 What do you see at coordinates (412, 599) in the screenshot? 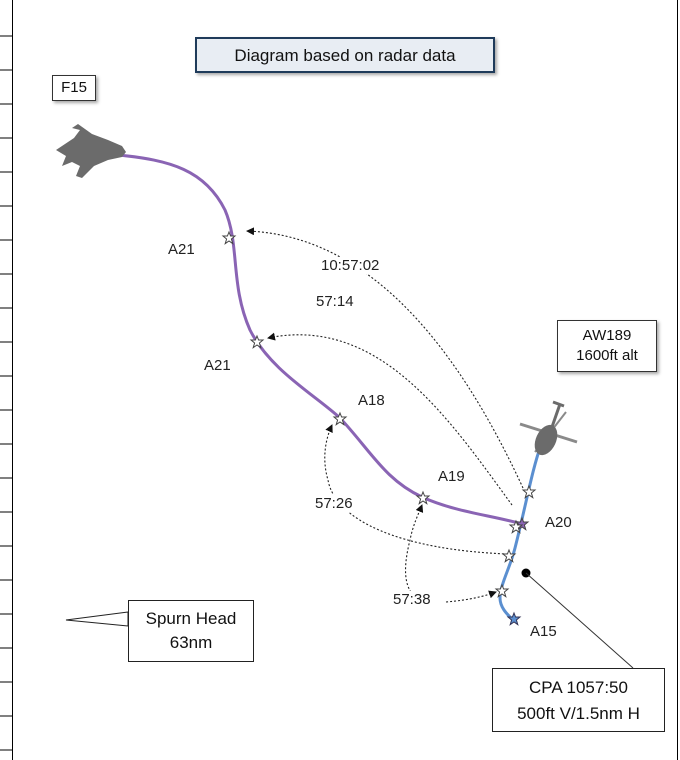
I see `time-label-5738: 57:38` at bounding box center [412, 599].